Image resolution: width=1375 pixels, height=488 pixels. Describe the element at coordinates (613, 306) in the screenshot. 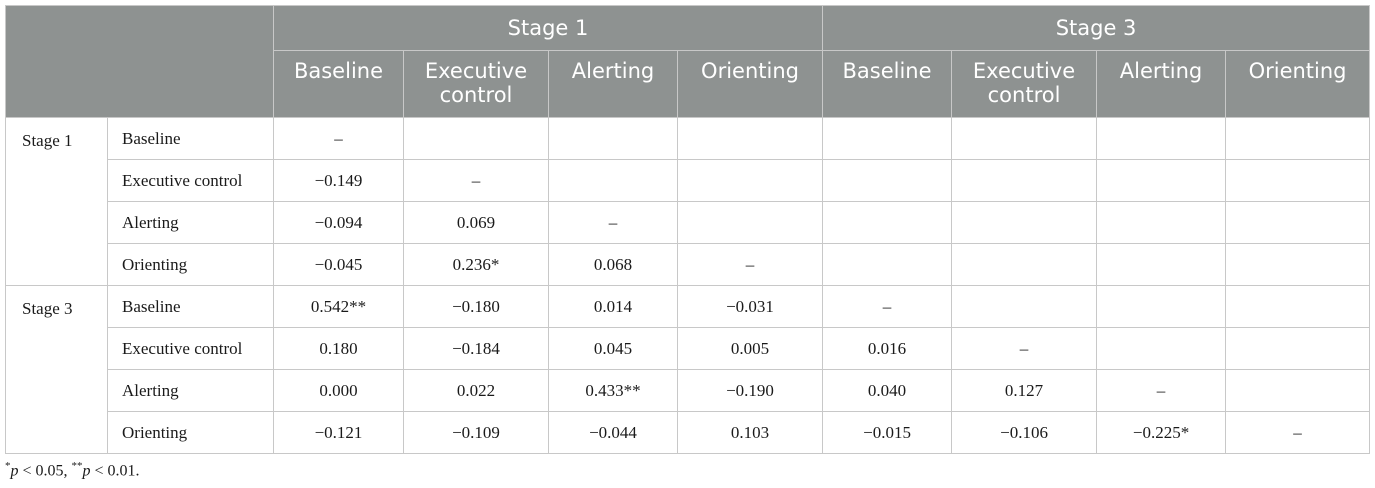

I see `table-cell: 0.014` at that location.